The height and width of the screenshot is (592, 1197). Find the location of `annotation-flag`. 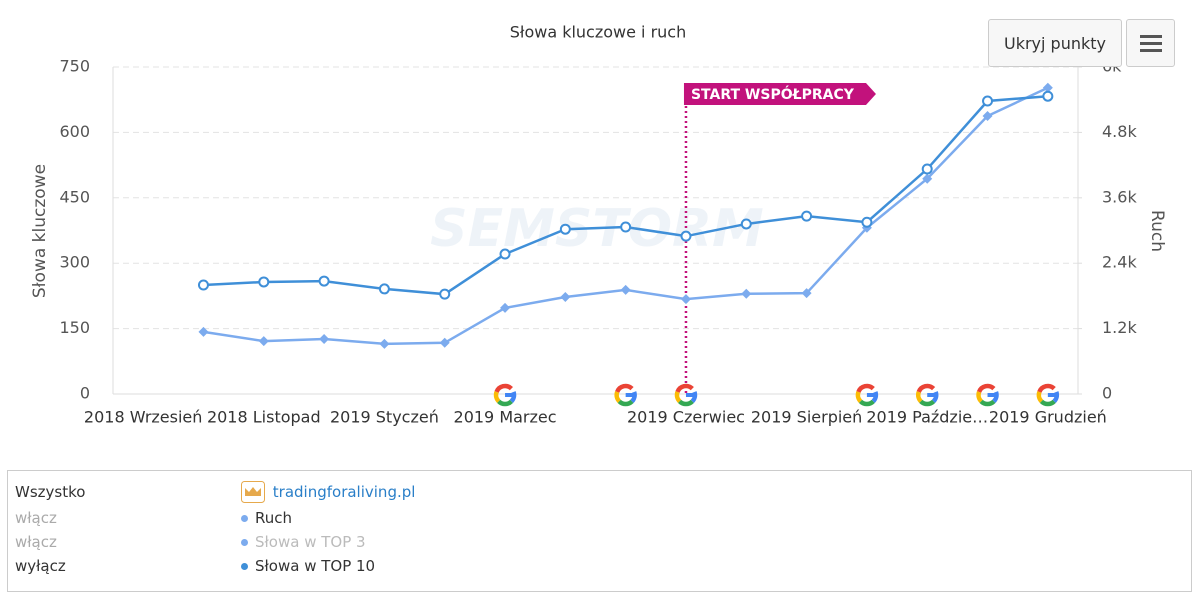

annotation-flag is located at coordinates (779, 94).